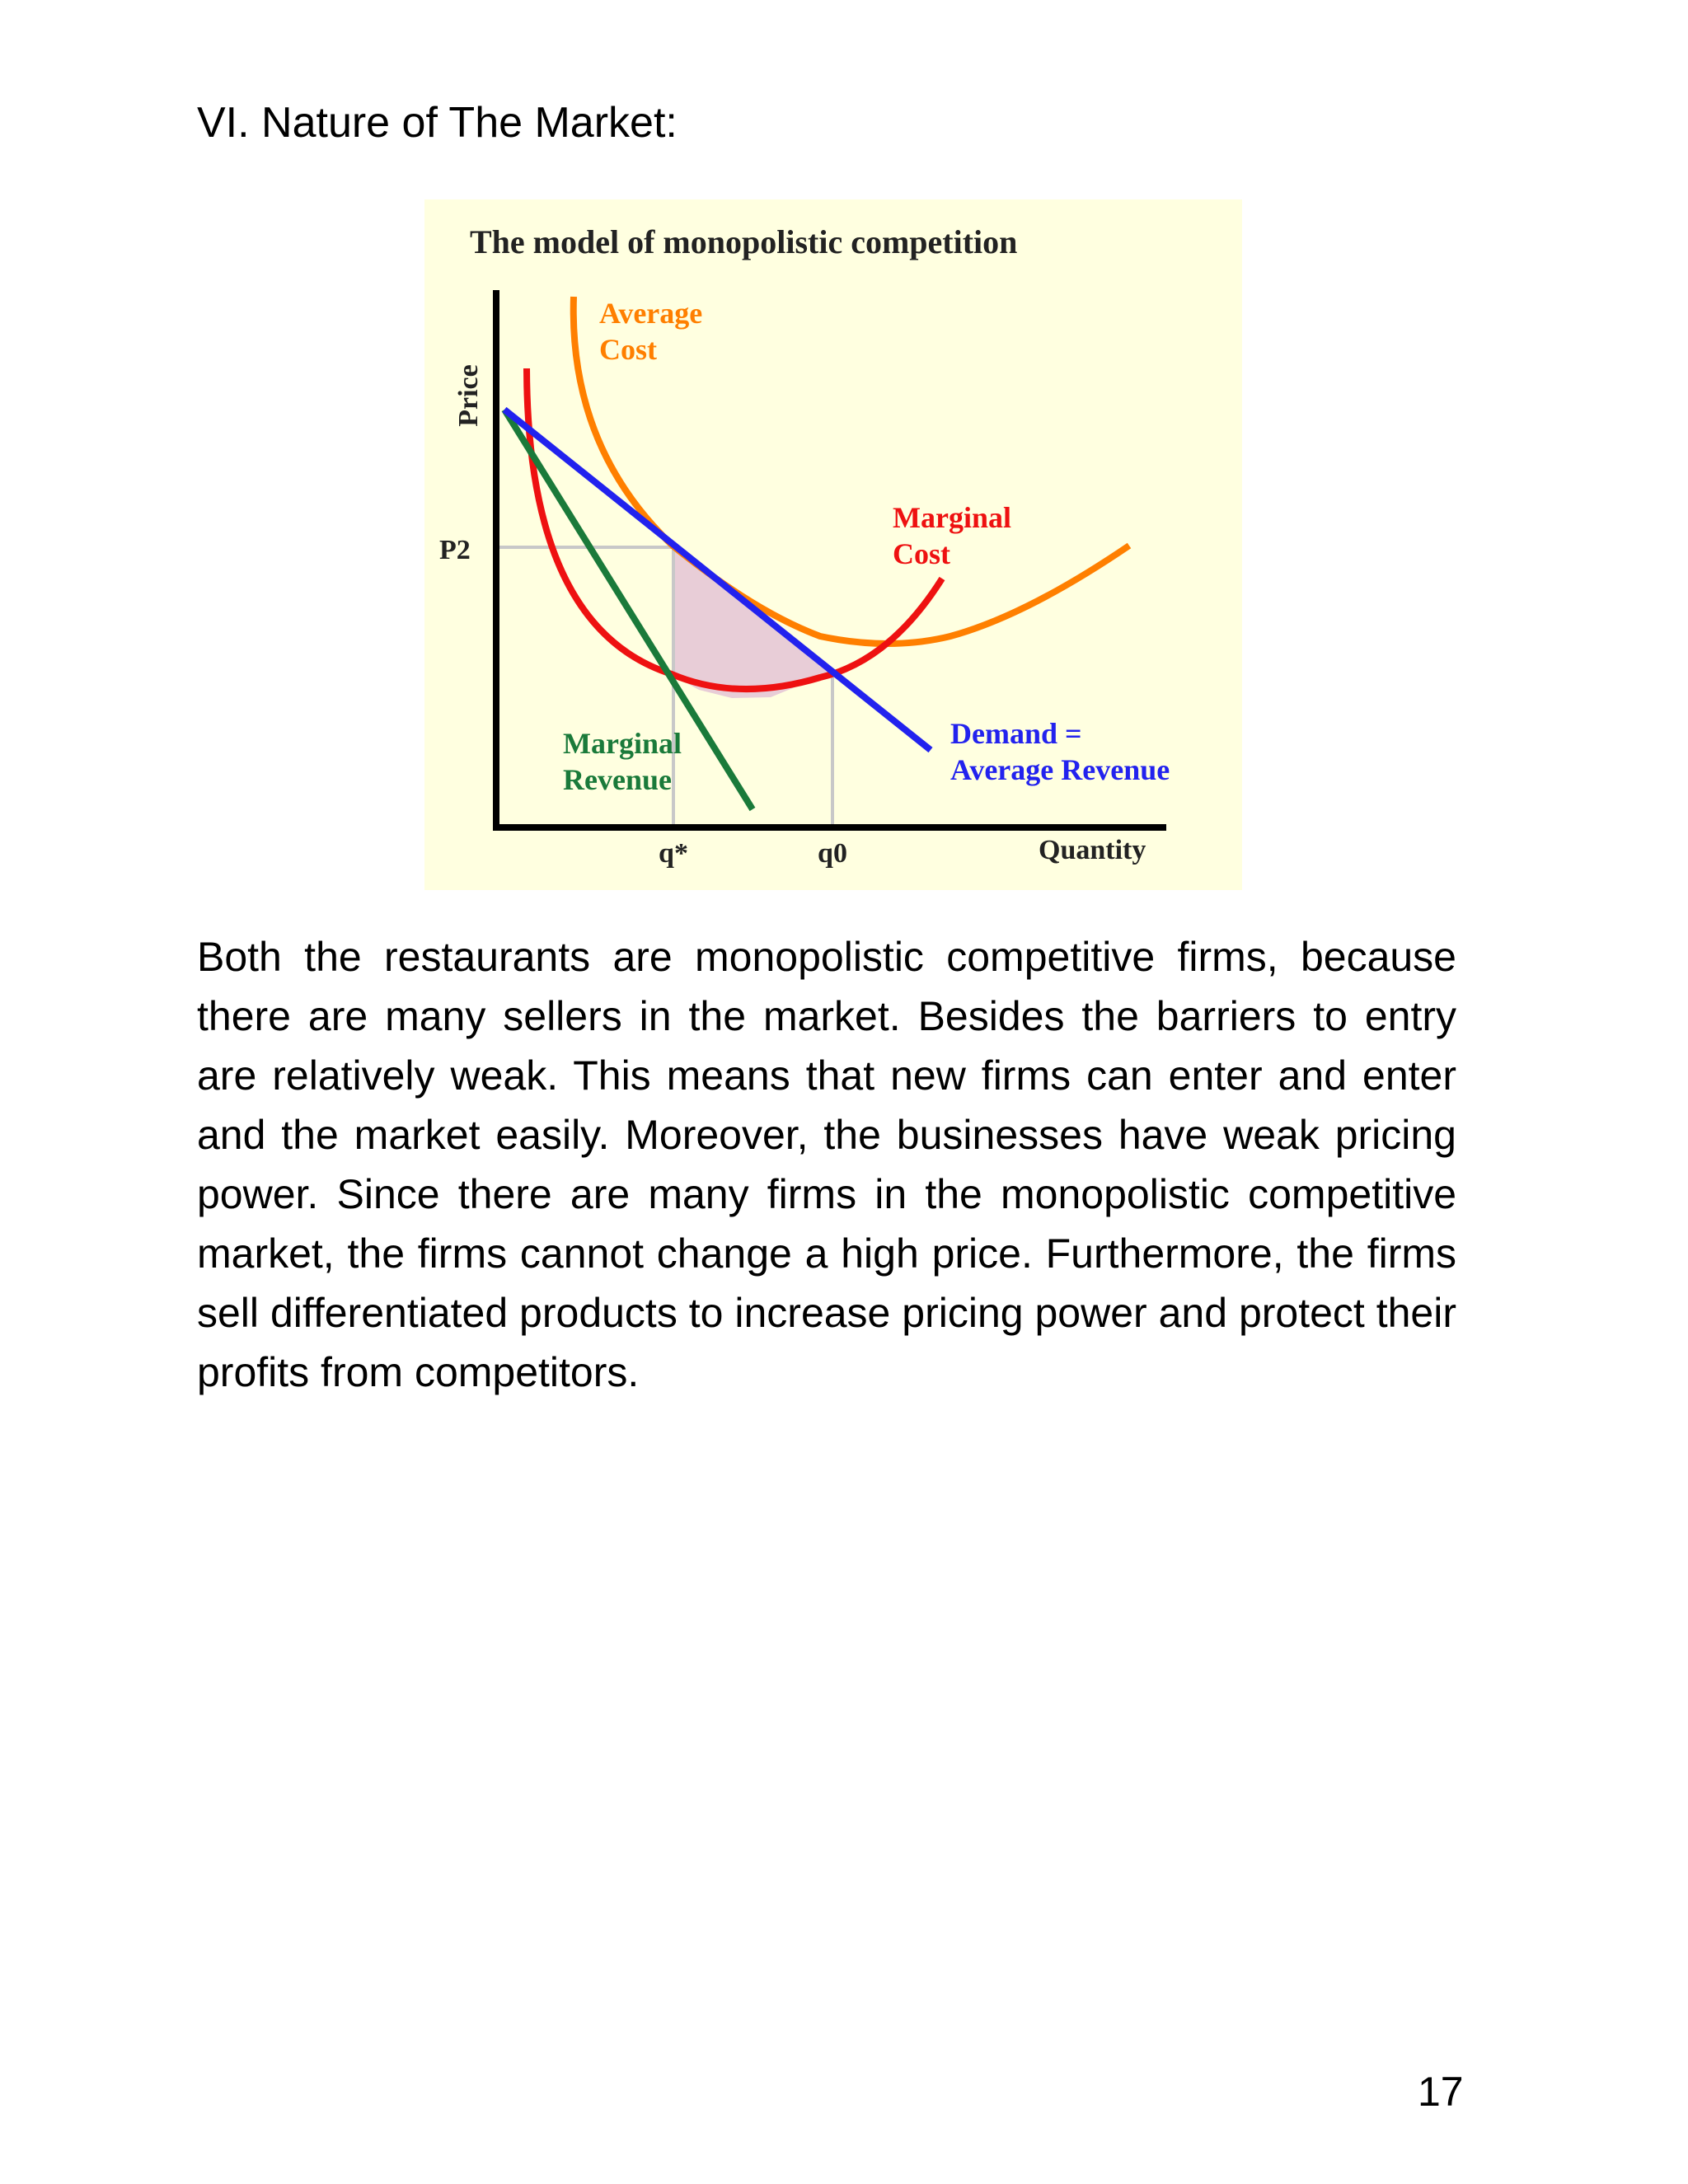  I want to click on shaded-region, so click(753, 622).